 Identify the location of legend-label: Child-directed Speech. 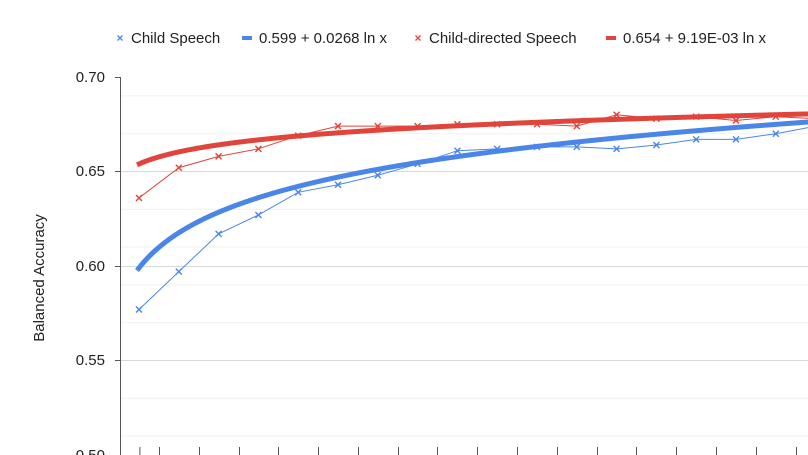
(503, 38).